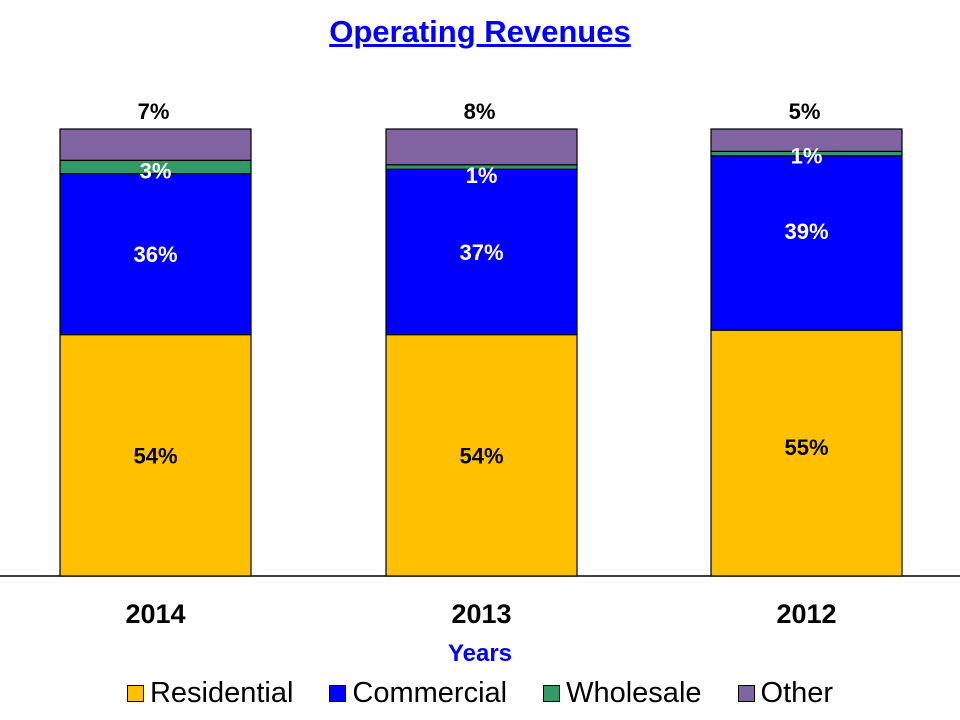 The width and height of the screenshot is (960, 720). Describe the element at coordinates (797, 693) in the screenshot. I see `legend-label-other: Other` at that location.